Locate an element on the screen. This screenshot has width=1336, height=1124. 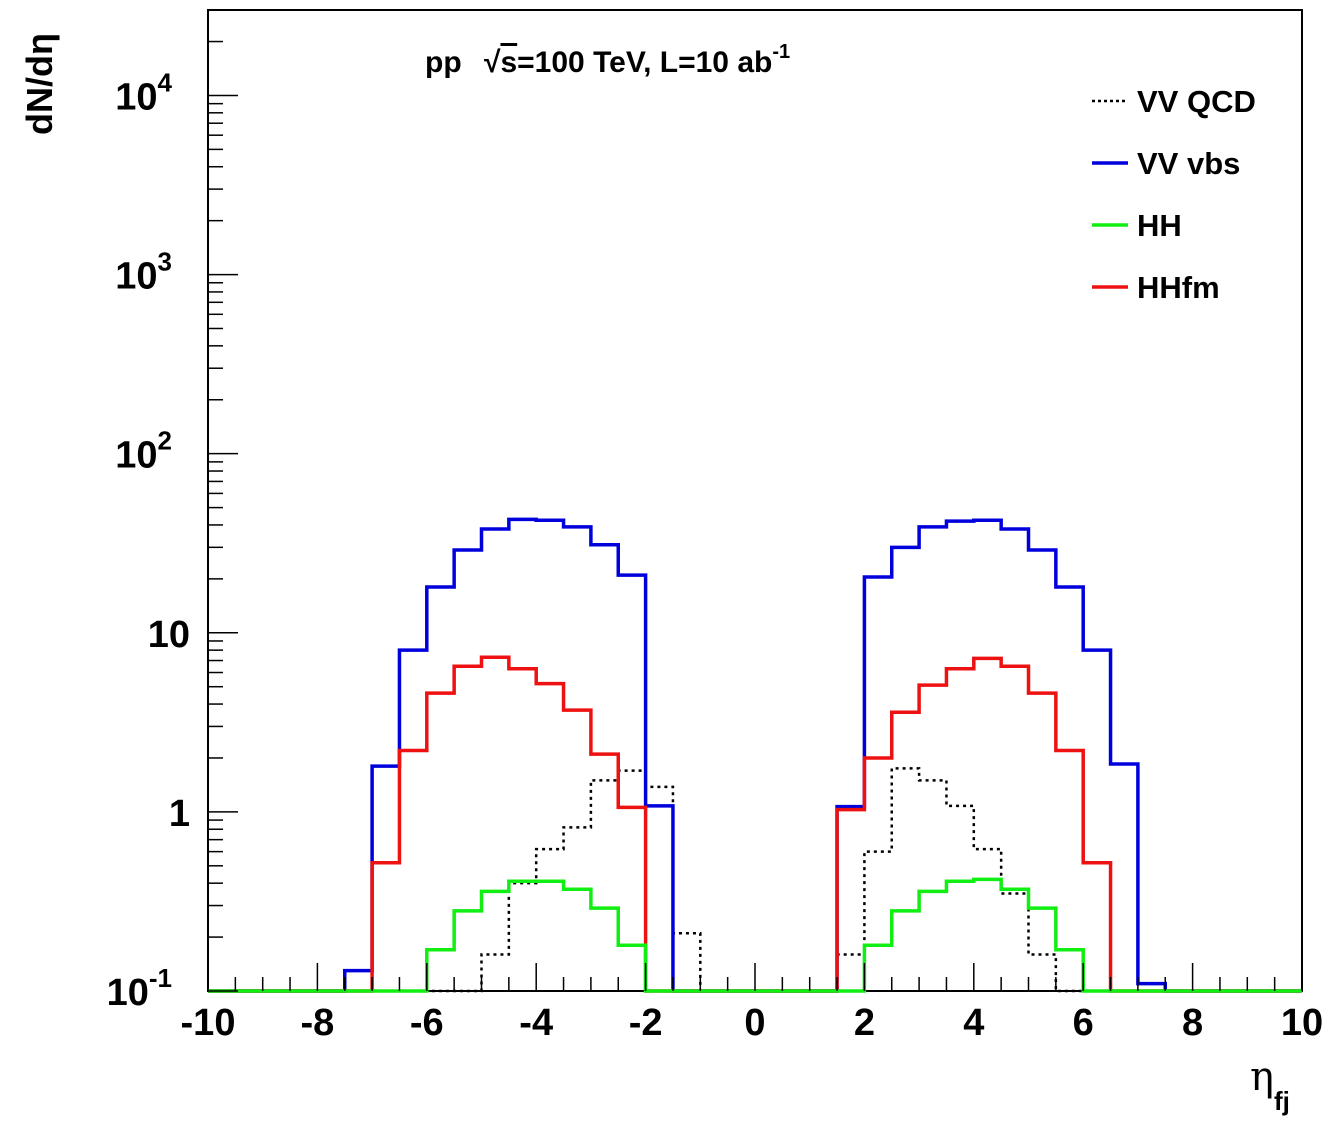
x-tick-label: 0 is located at coordinates (754, 1023).